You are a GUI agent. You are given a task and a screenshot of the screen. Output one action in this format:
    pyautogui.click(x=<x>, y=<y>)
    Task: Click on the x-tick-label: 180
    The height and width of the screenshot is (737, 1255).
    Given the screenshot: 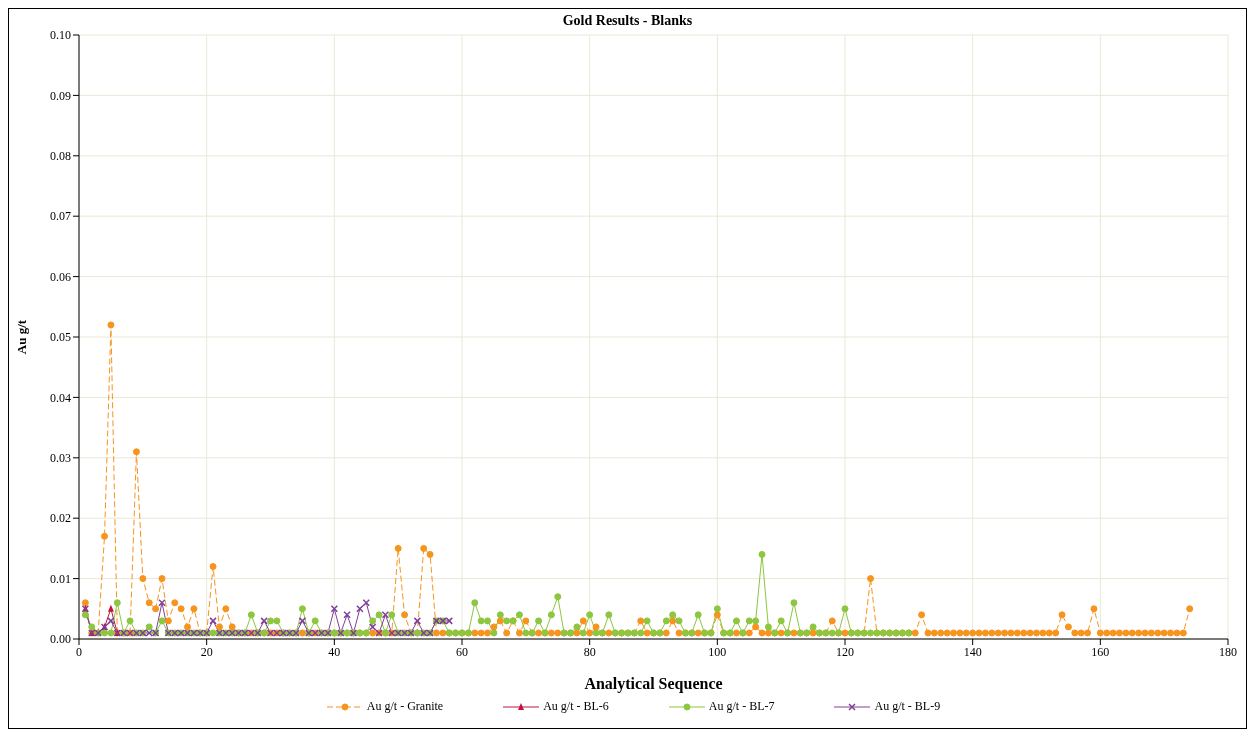 What is the action you would take?
    pyautogui.click(x=1228, y=651)
    